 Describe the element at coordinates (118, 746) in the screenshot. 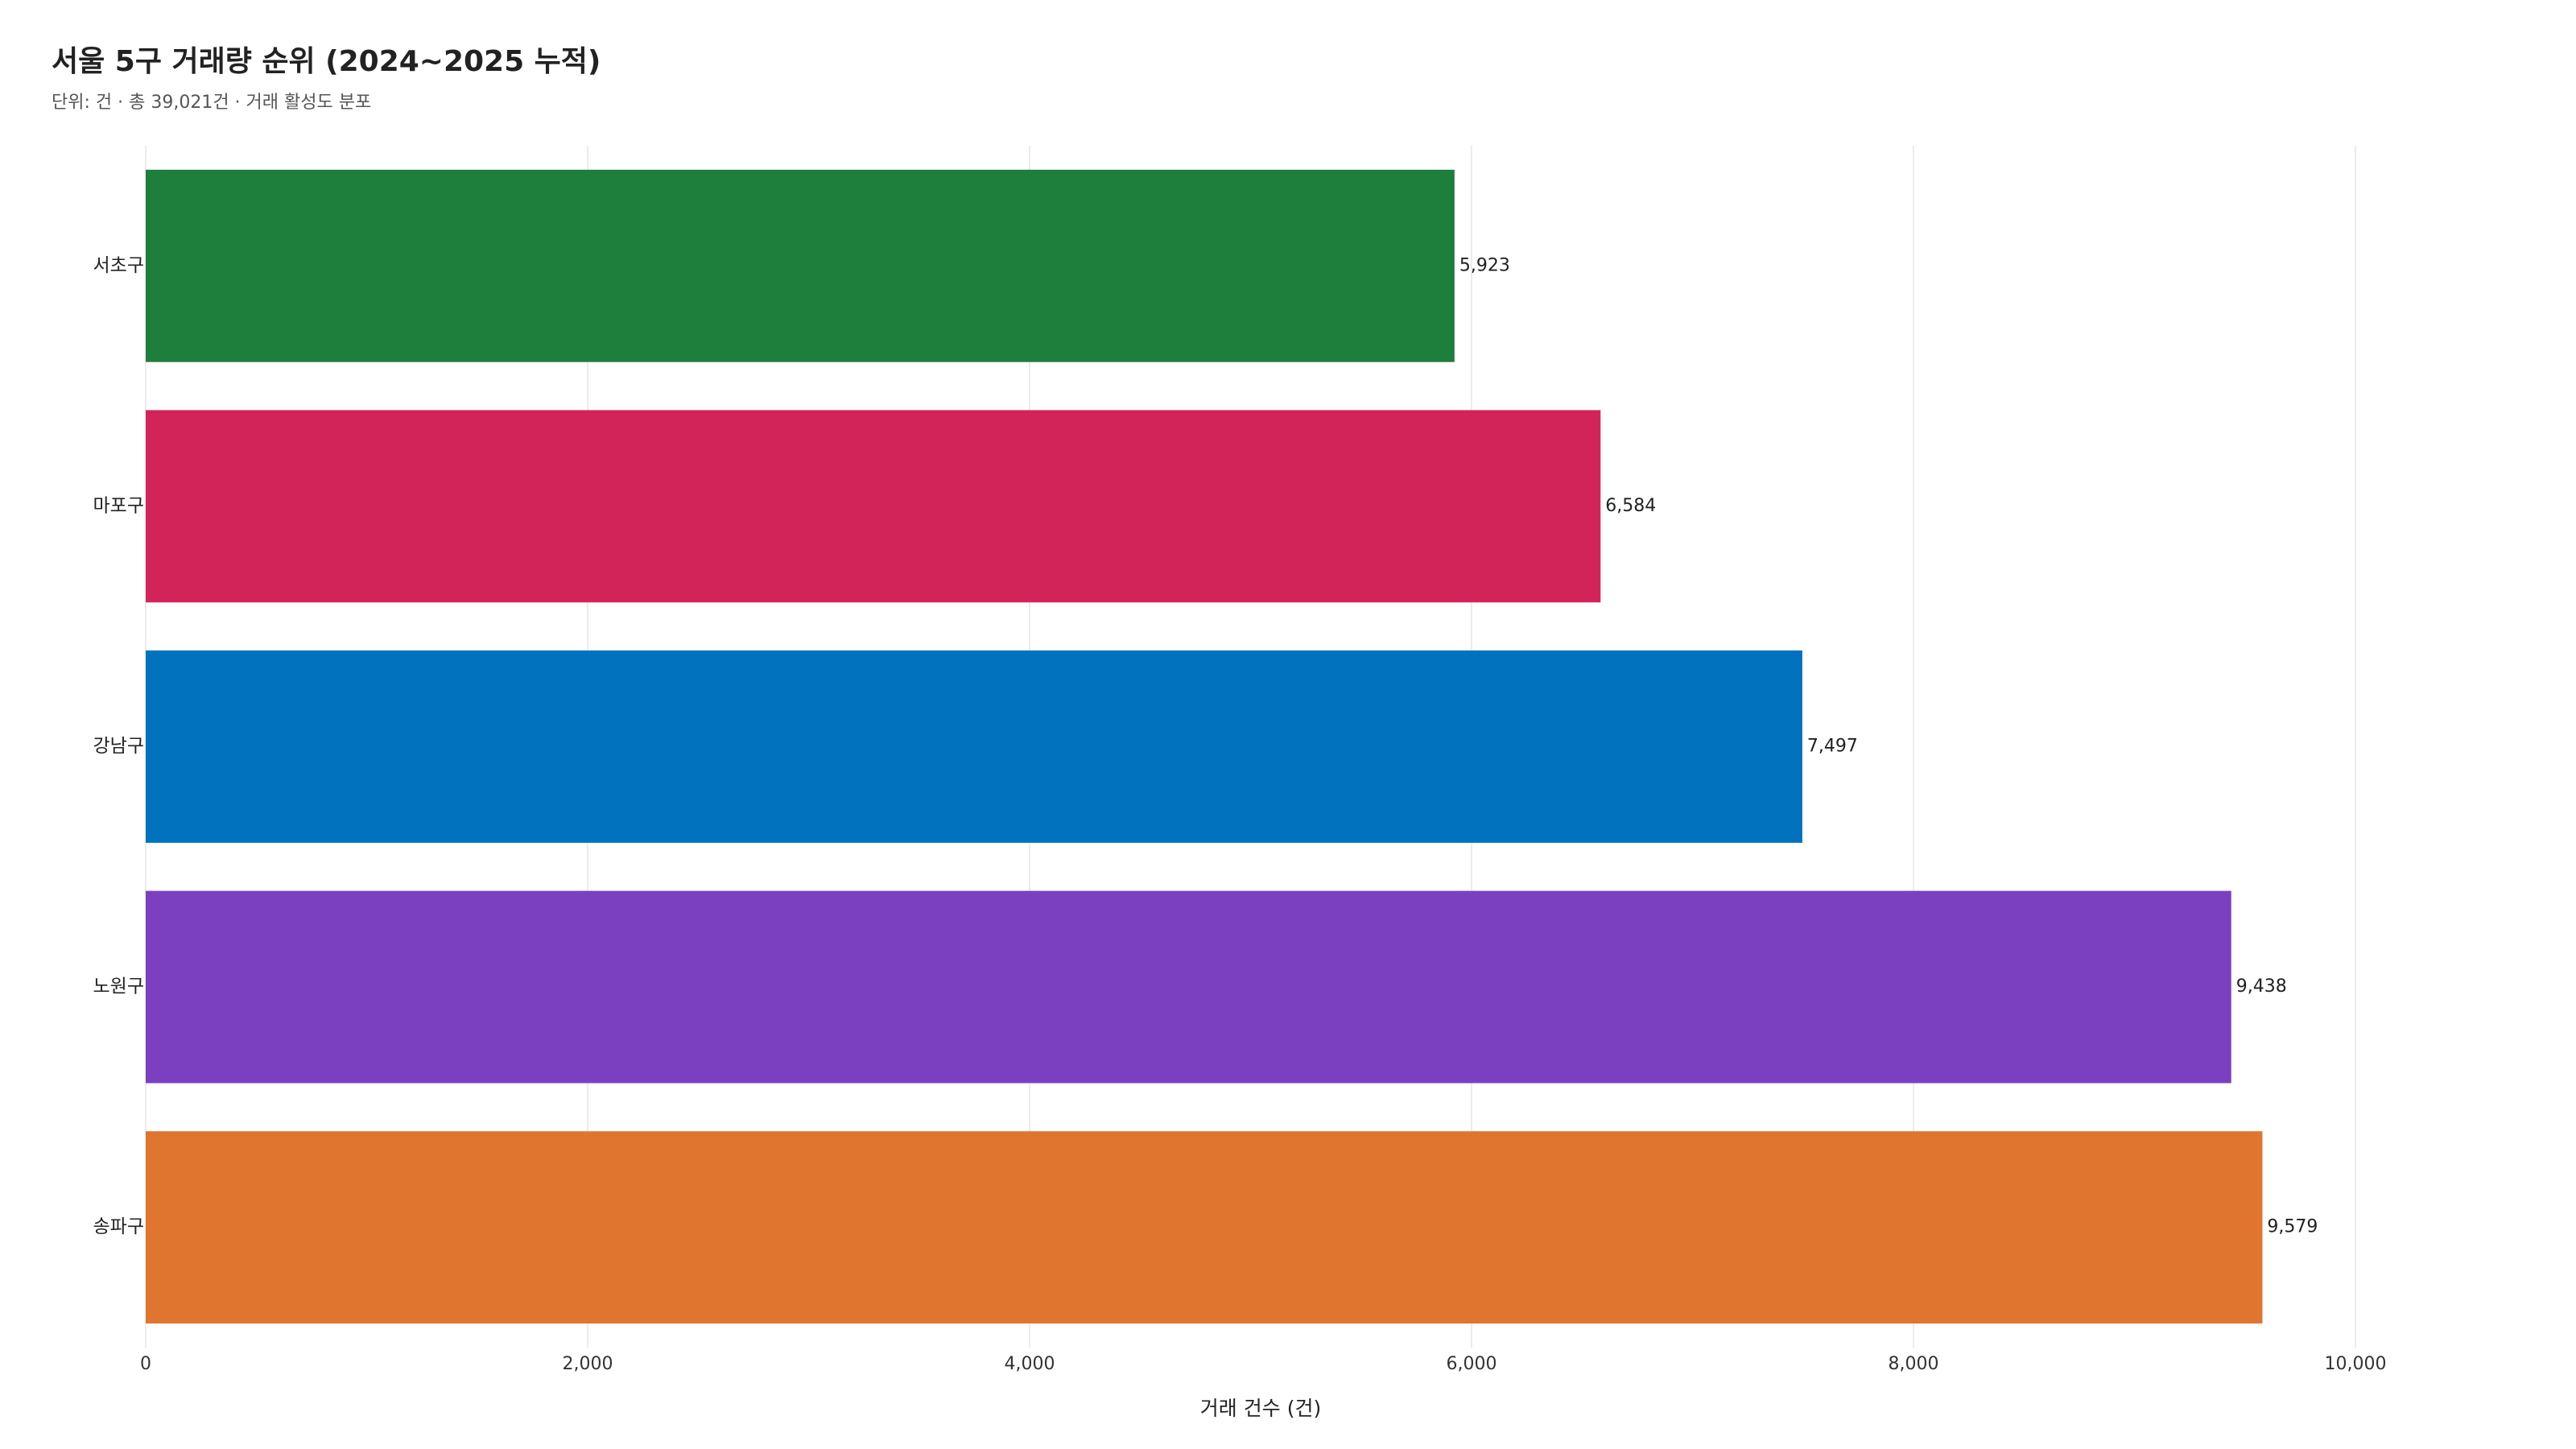

I see `y-tick-label: 강남구` at that location.